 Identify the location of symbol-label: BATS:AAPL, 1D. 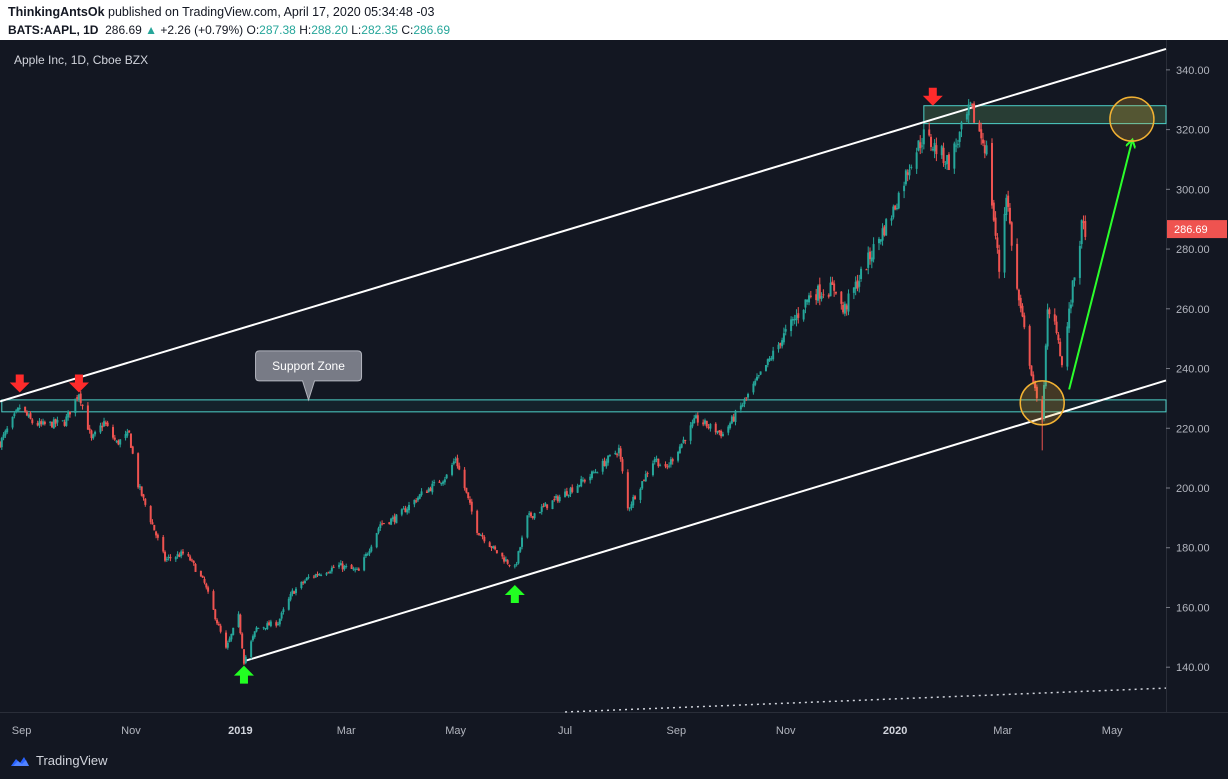
(53, 30).